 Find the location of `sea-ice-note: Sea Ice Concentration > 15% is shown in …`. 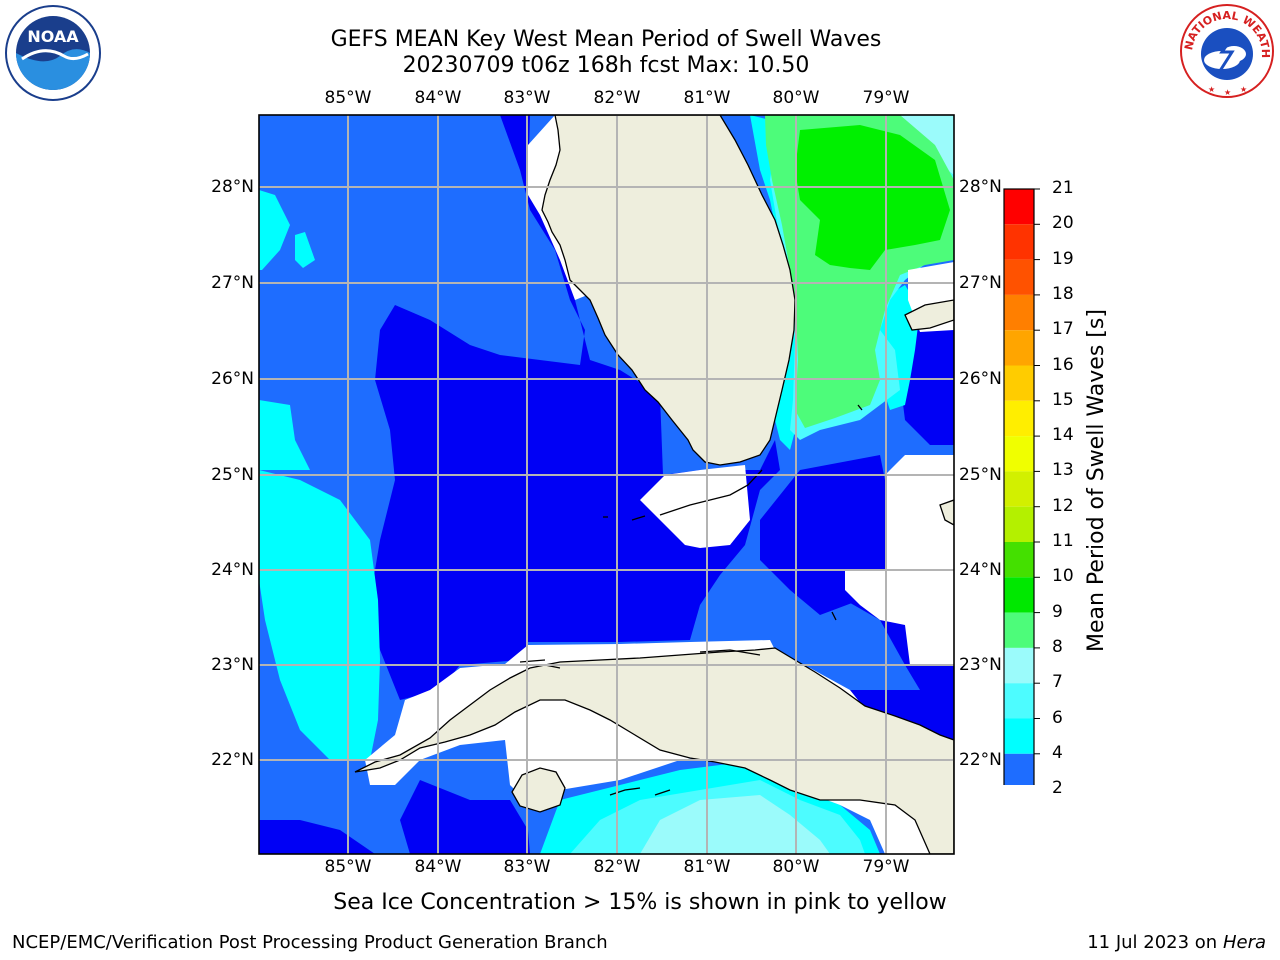

sea-ice-note: Sea Ice Concentration > 15% is shown in … is located at coordinates (640, 902).